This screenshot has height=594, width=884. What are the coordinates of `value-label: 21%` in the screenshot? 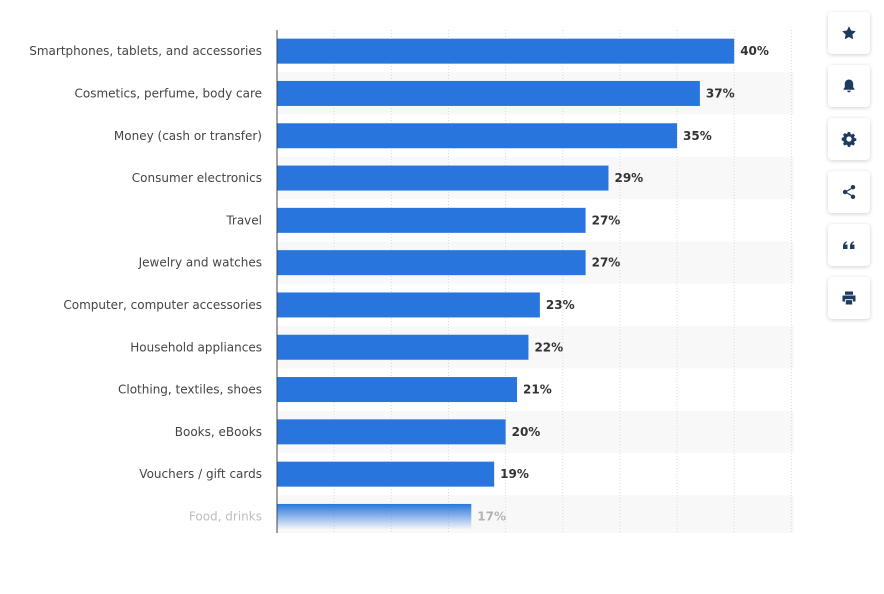 It's located at (537, 390).